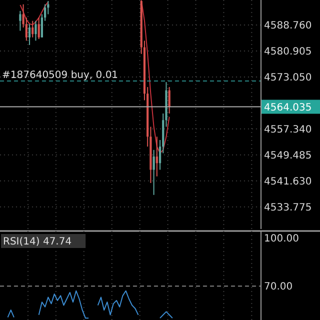 The height and width of the screenshot is (320, 320). What do you see at coordinates (288, 78) in the screenshot?
I see `y-tick-label: 4573.050` at bounding box center [288, 78].